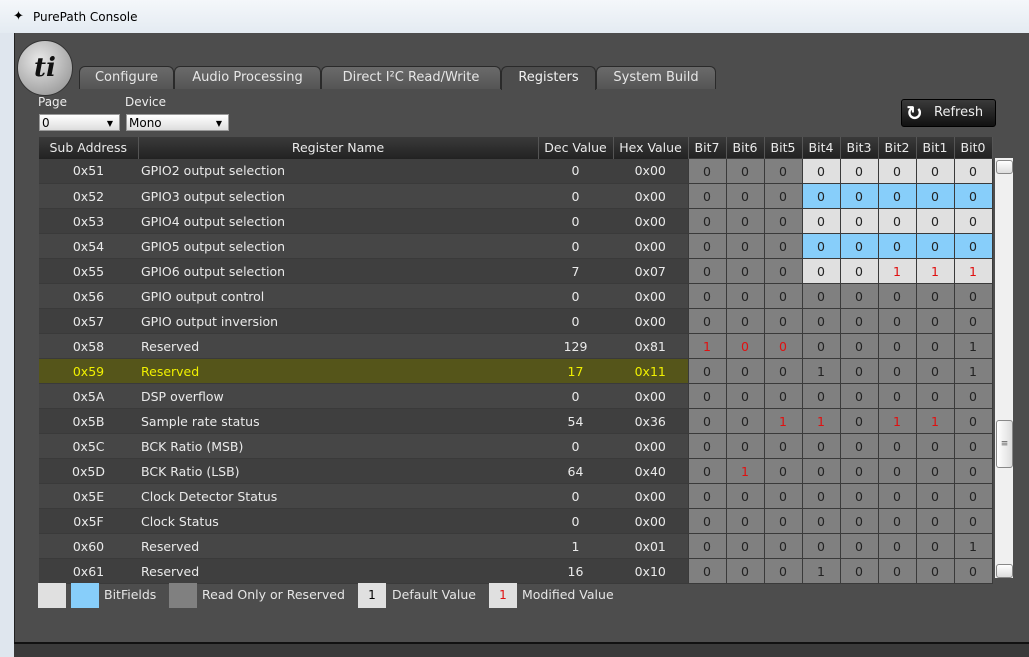  What do you see at coordinates (821, 148) in the screenshot?
I see `column-header-bit4: Bit4` at bounding box center [821, 148].